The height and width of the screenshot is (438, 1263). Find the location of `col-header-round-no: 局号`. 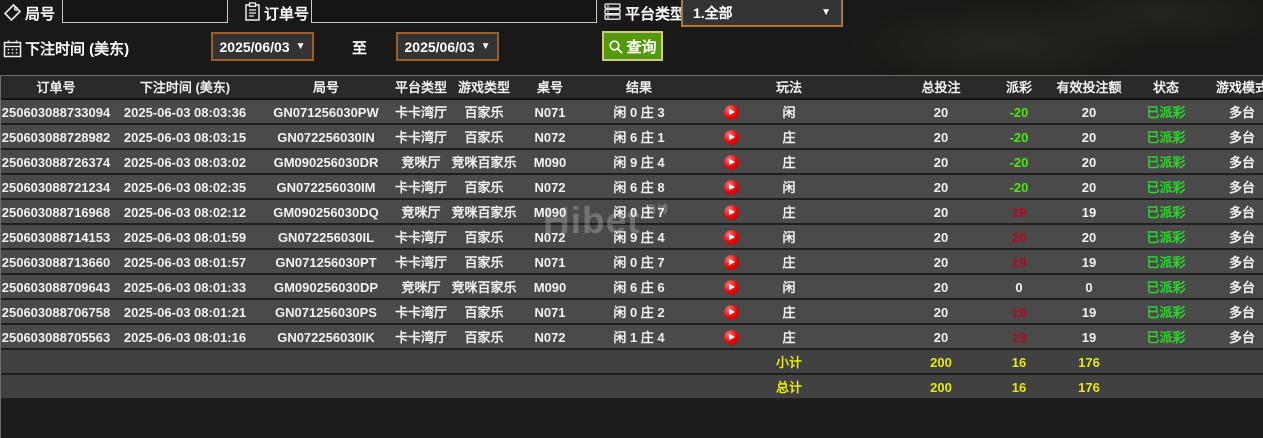

col-header-round-no: 局号 is located at coordinates (325, 87).